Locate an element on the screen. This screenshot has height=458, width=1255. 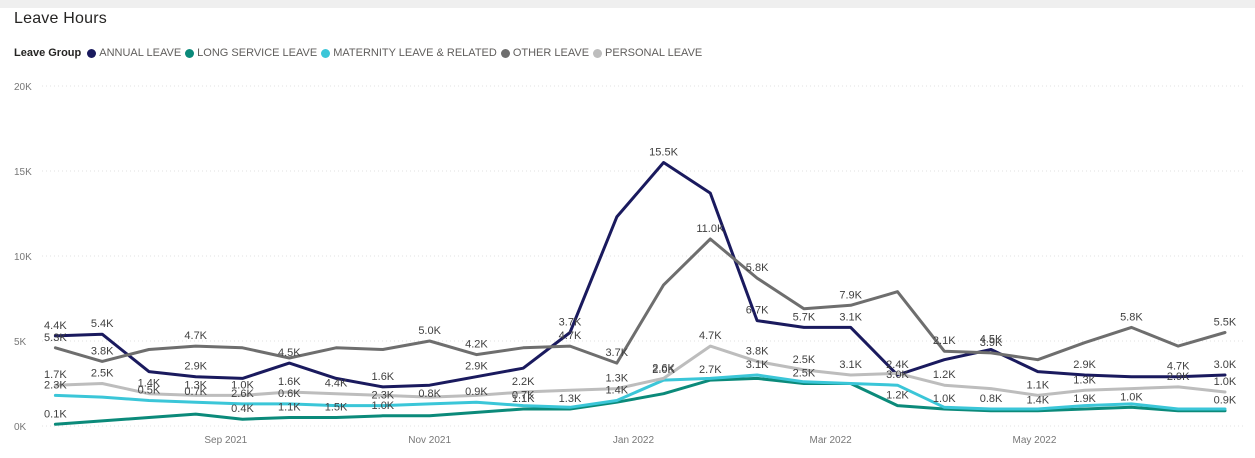
data-label: 2.4K is located at coordinates (897, 365).